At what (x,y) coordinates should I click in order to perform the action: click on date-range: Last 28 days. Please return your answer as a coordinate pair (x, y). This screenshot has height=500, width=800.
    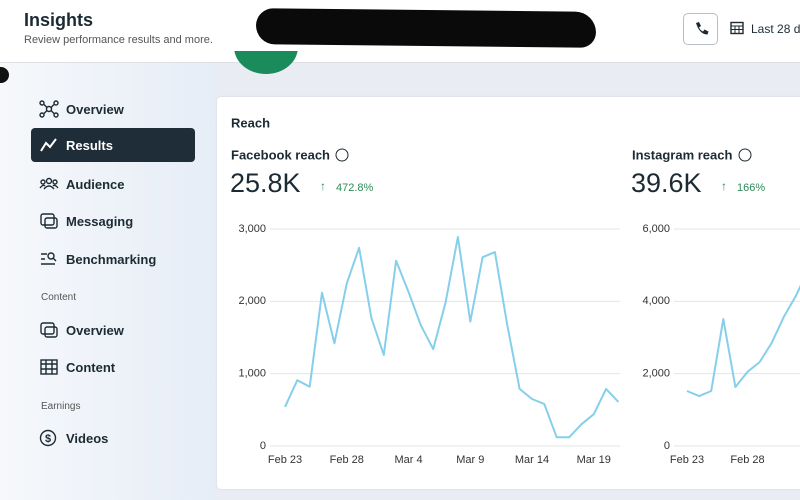
    Looking at the image, I should click on (775, 29).